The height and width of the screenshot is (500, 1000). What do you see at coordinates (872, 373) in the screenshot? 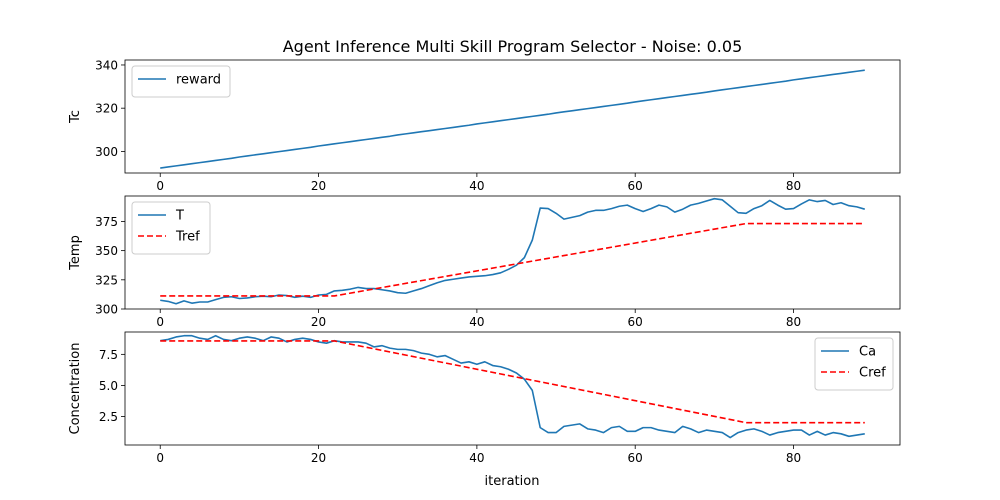
I see `legend-label: Cref` at bounding box center [872, 373].